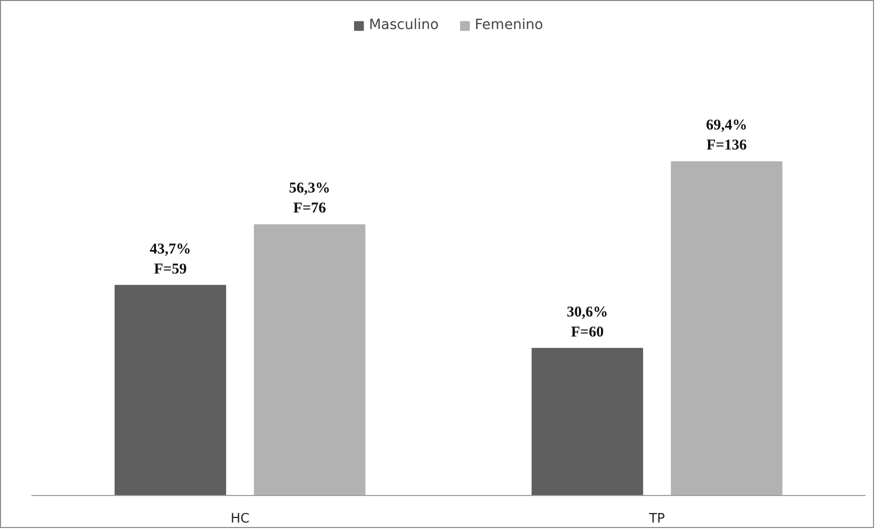 This screenshot has width=877, height=532. I want to click on data-label: 43,7% F=59, so click(170, 259).